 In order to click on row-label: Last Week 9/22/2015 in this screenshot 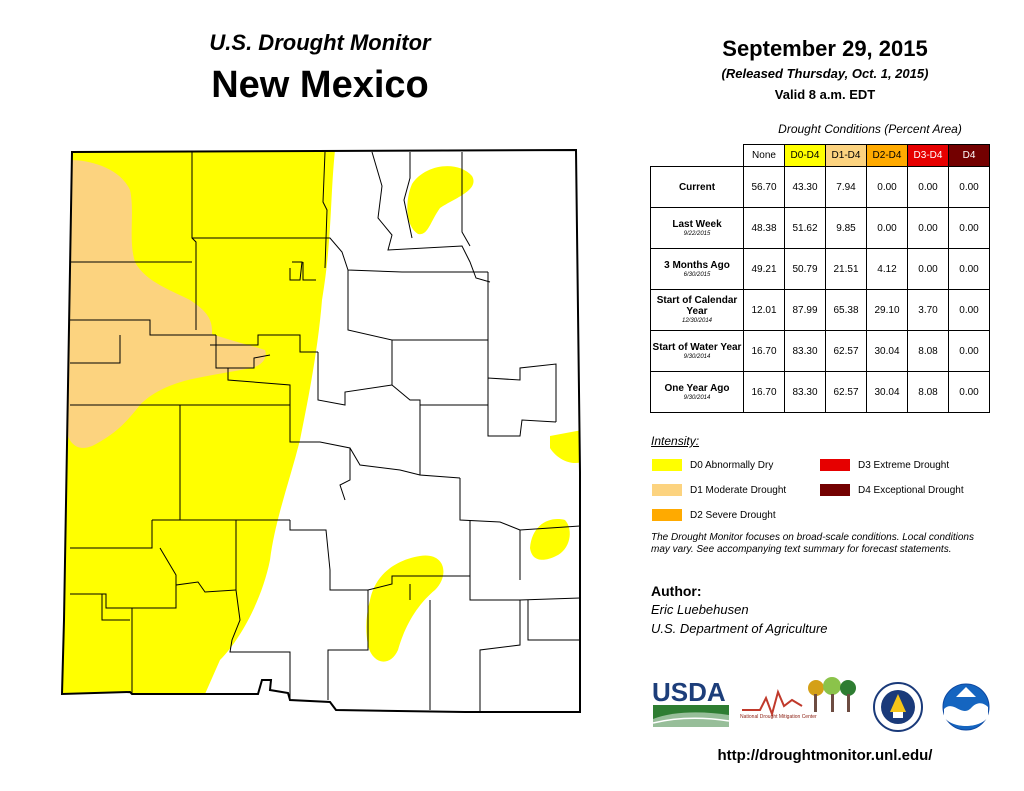, I will do `click(697, 228)`.